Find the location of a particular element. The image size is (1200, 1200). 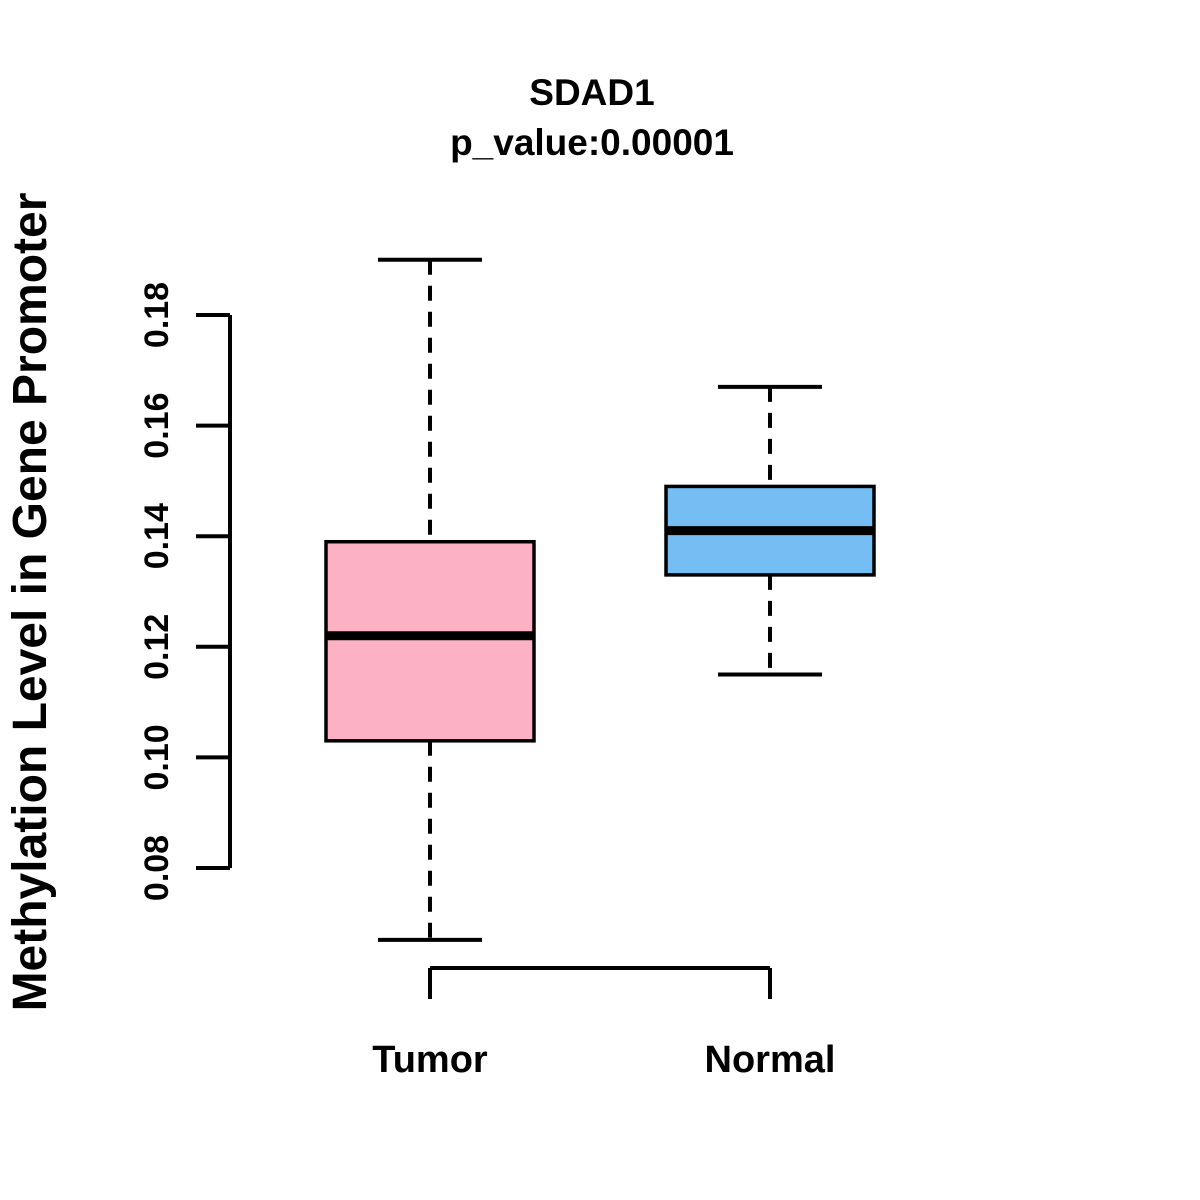

y-axis-tick-label: 0.16 is located at coordinates (157, 426).